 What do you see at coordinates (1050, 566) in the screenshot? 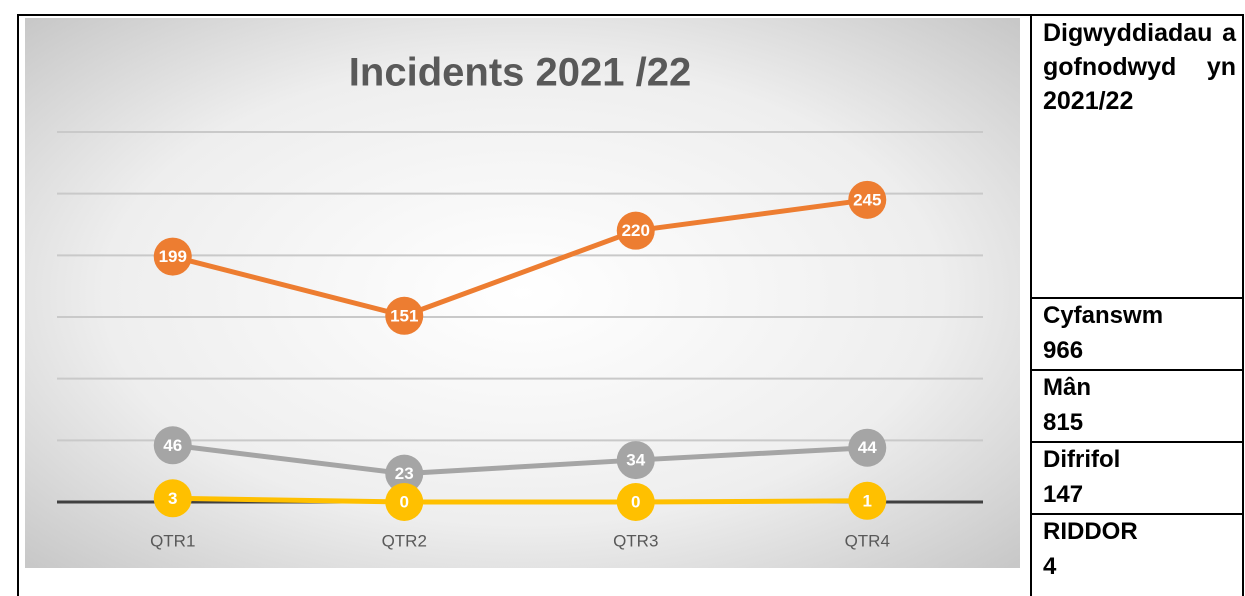
I see `row-value: 4` at bounding box center [1050, 566].